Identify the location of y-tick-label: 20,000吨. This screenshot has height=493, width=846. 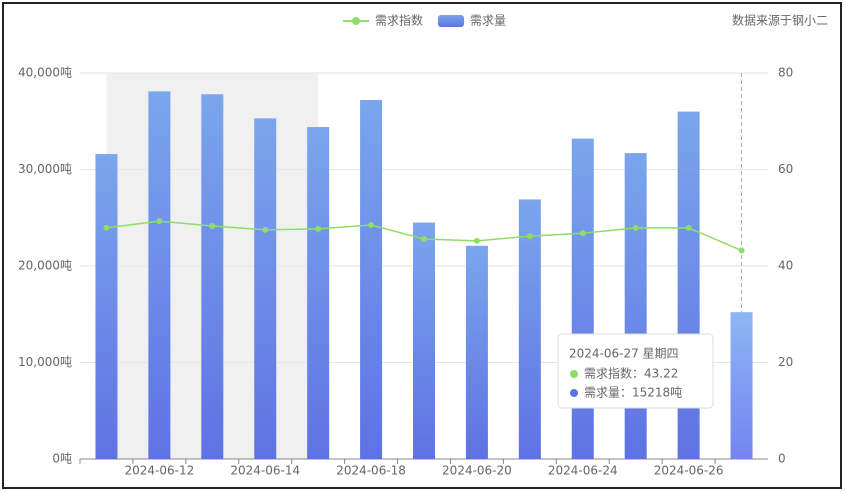
(45, 266).